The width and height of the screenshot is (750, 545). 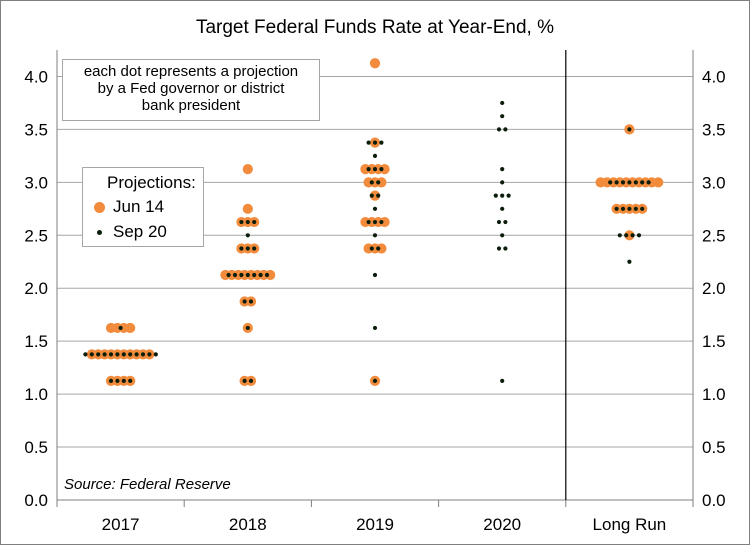 What do you see at coordinates (121, 524) in the screenshot?
I see `x-category-label: 2017` at bounding box center [121, 524].